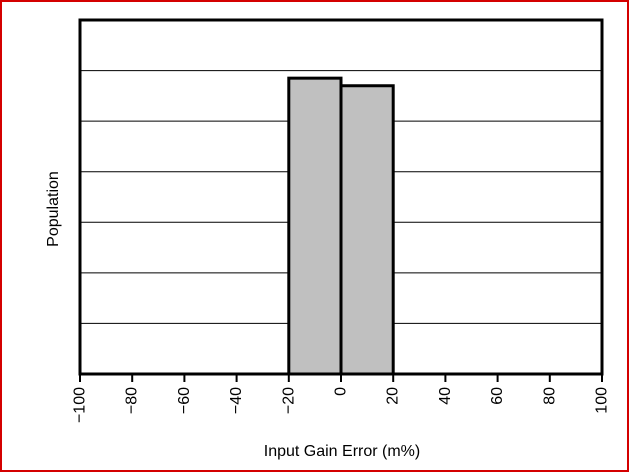 This screenshot has width=629, height=472. I want to click on x-tick-label-5: 0, so click(341, 391).